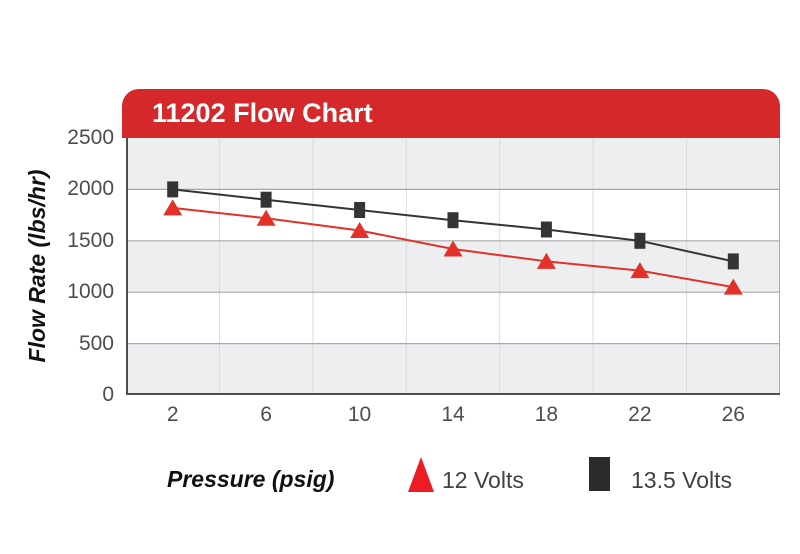 The image size is (800, 554). What do you see at coordinates (90, 137) in the screenshot?
I see `y-tick-label: 2500` at bounding box center [90, 137].